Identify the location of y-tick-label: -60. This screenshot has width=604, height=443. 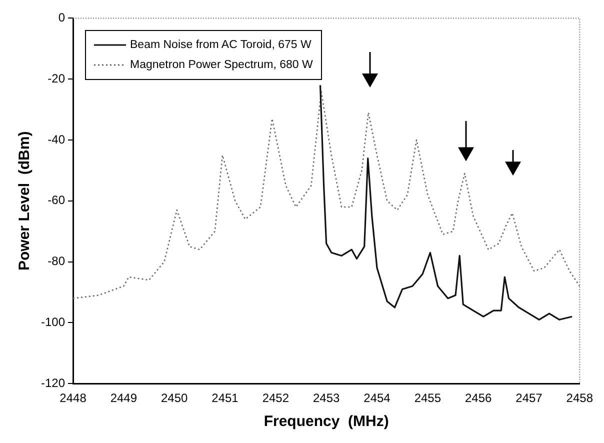
(57, 200).